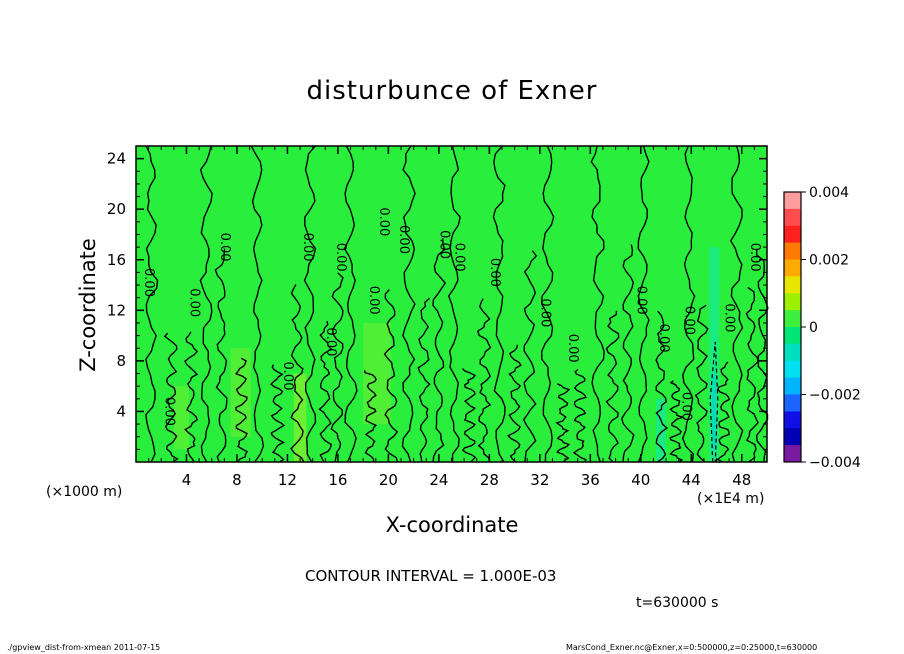  I want to click on y-tick-label: 16, so click(116, 260).